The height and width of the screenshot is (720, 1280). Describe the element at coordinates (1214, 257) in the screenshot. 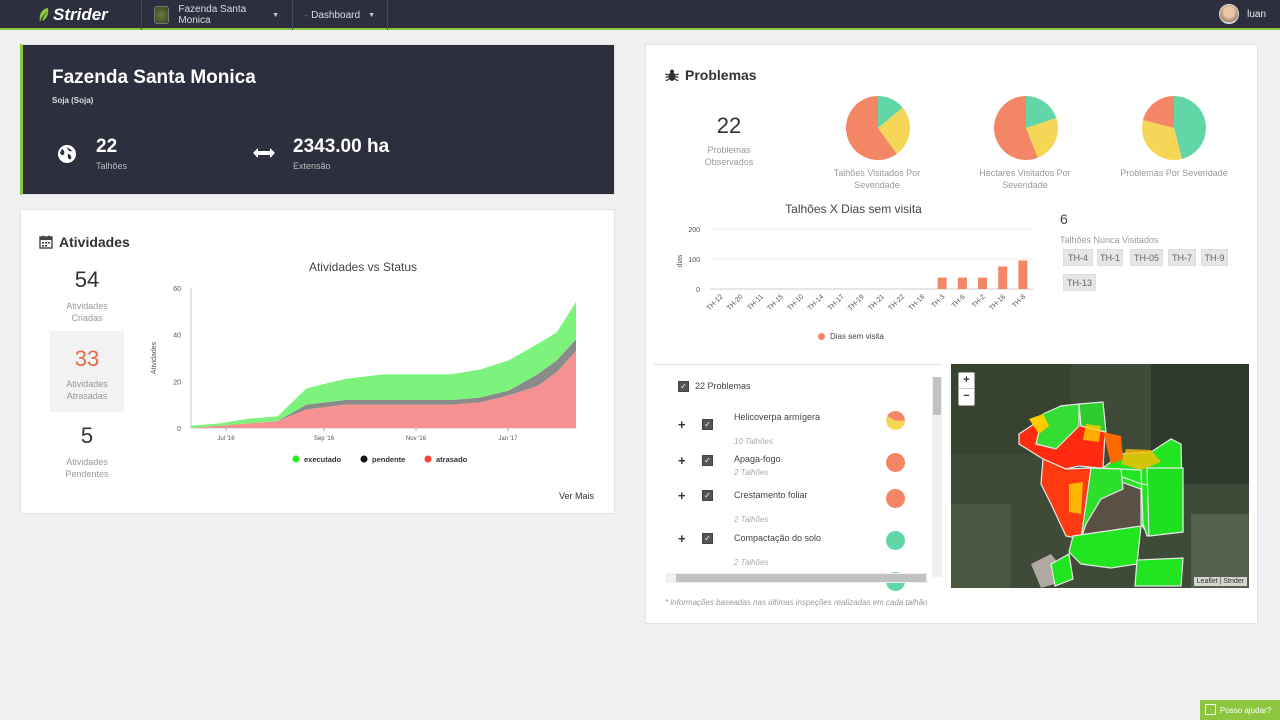

I see `never-visited-chip: TH-9` at that location.